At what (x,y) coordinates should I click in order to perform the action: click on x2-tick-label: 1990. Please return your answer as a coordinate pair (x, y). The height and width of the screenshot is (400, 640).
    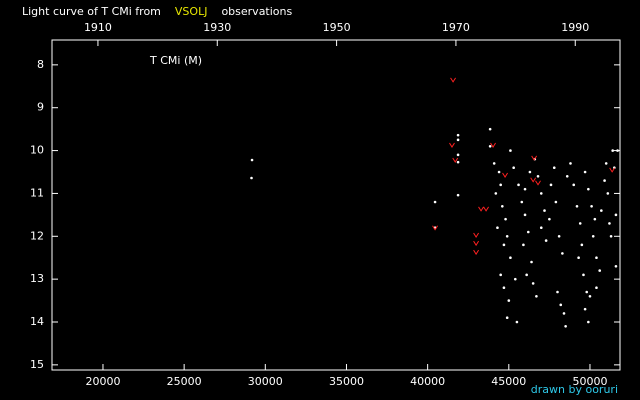
    Looking at the image, I should click on (575, 27).